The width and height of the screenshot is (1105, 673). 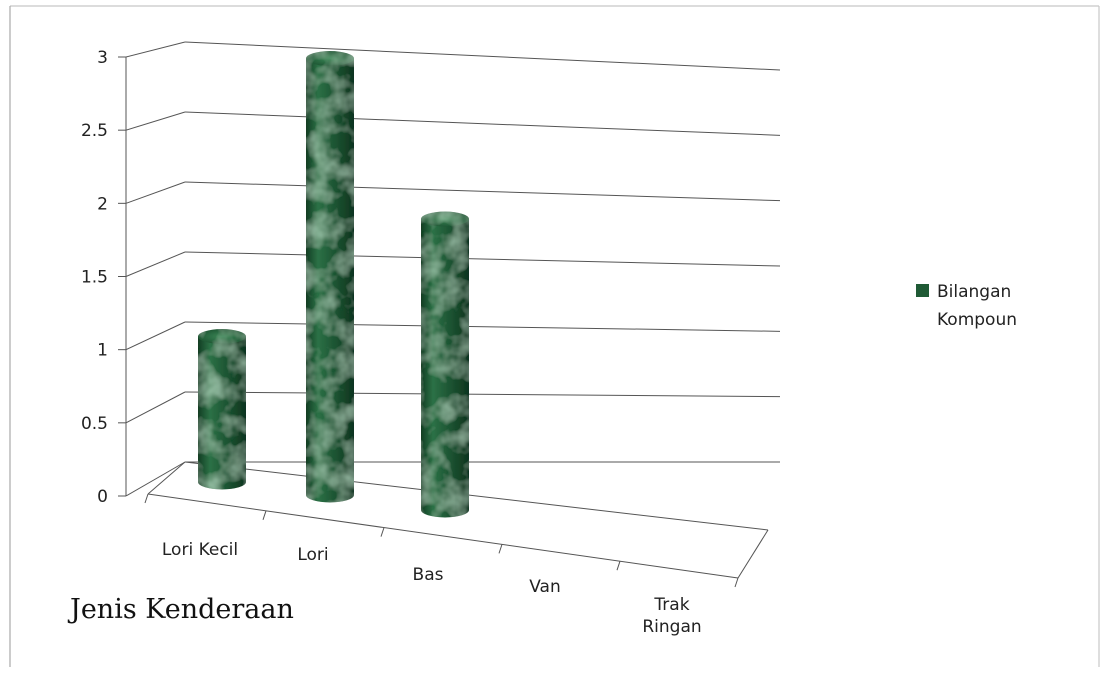 What do you see at coordinates (200, 550) in the screenshot?
I see `x-tick-label: Lori Kecil` at bounding box center [200, 550].